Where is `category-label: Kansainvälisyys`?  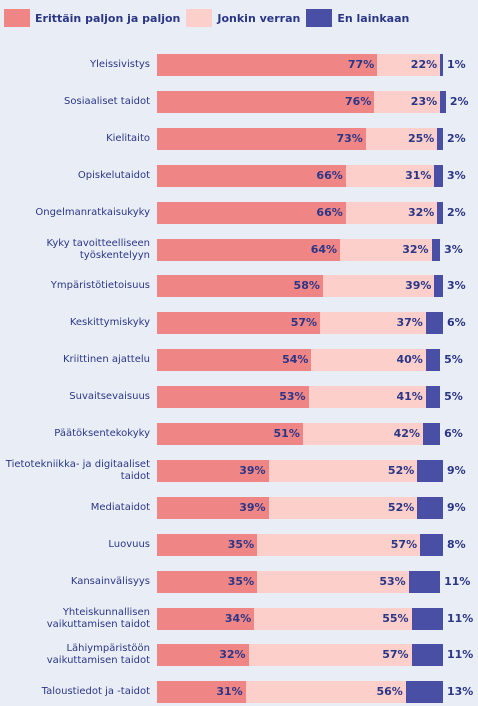
category-label: Kansainvälisyys is located at coordinates (110, 581).